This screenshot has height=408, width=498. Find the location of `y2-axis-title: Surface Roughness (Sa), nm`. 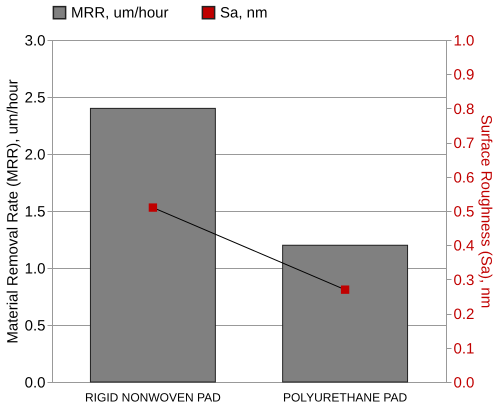

y2-axis-title: Surface Roughness (Sa), nm is located at coordinates (485, 211).